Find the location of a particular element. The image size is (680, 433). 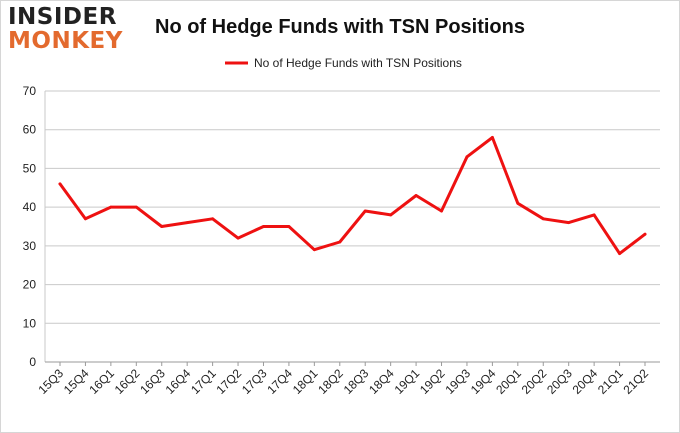

x-tick-label-18Q3: 18Q3 is located at coordinates (356, 381).